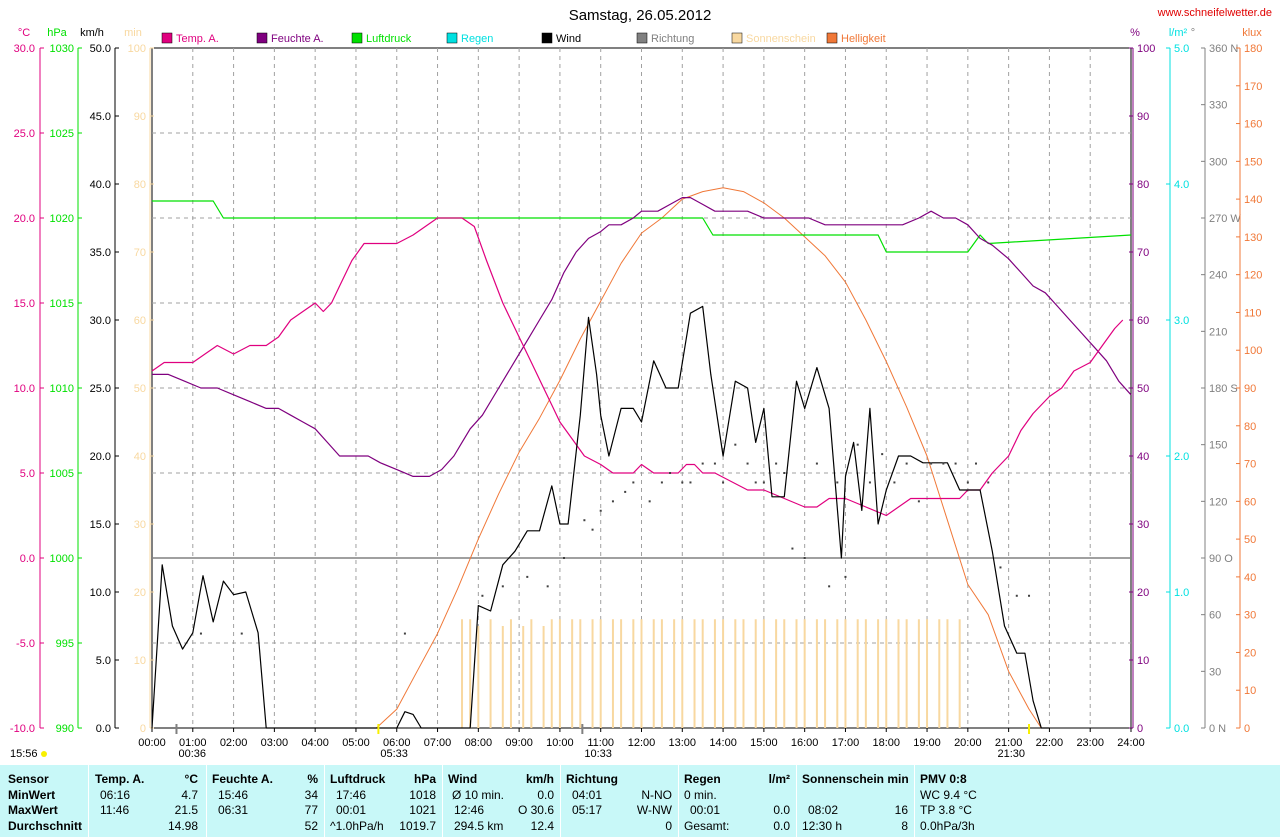  I want to click on pressure-axis-label-0: 1030, so click(62, 49).